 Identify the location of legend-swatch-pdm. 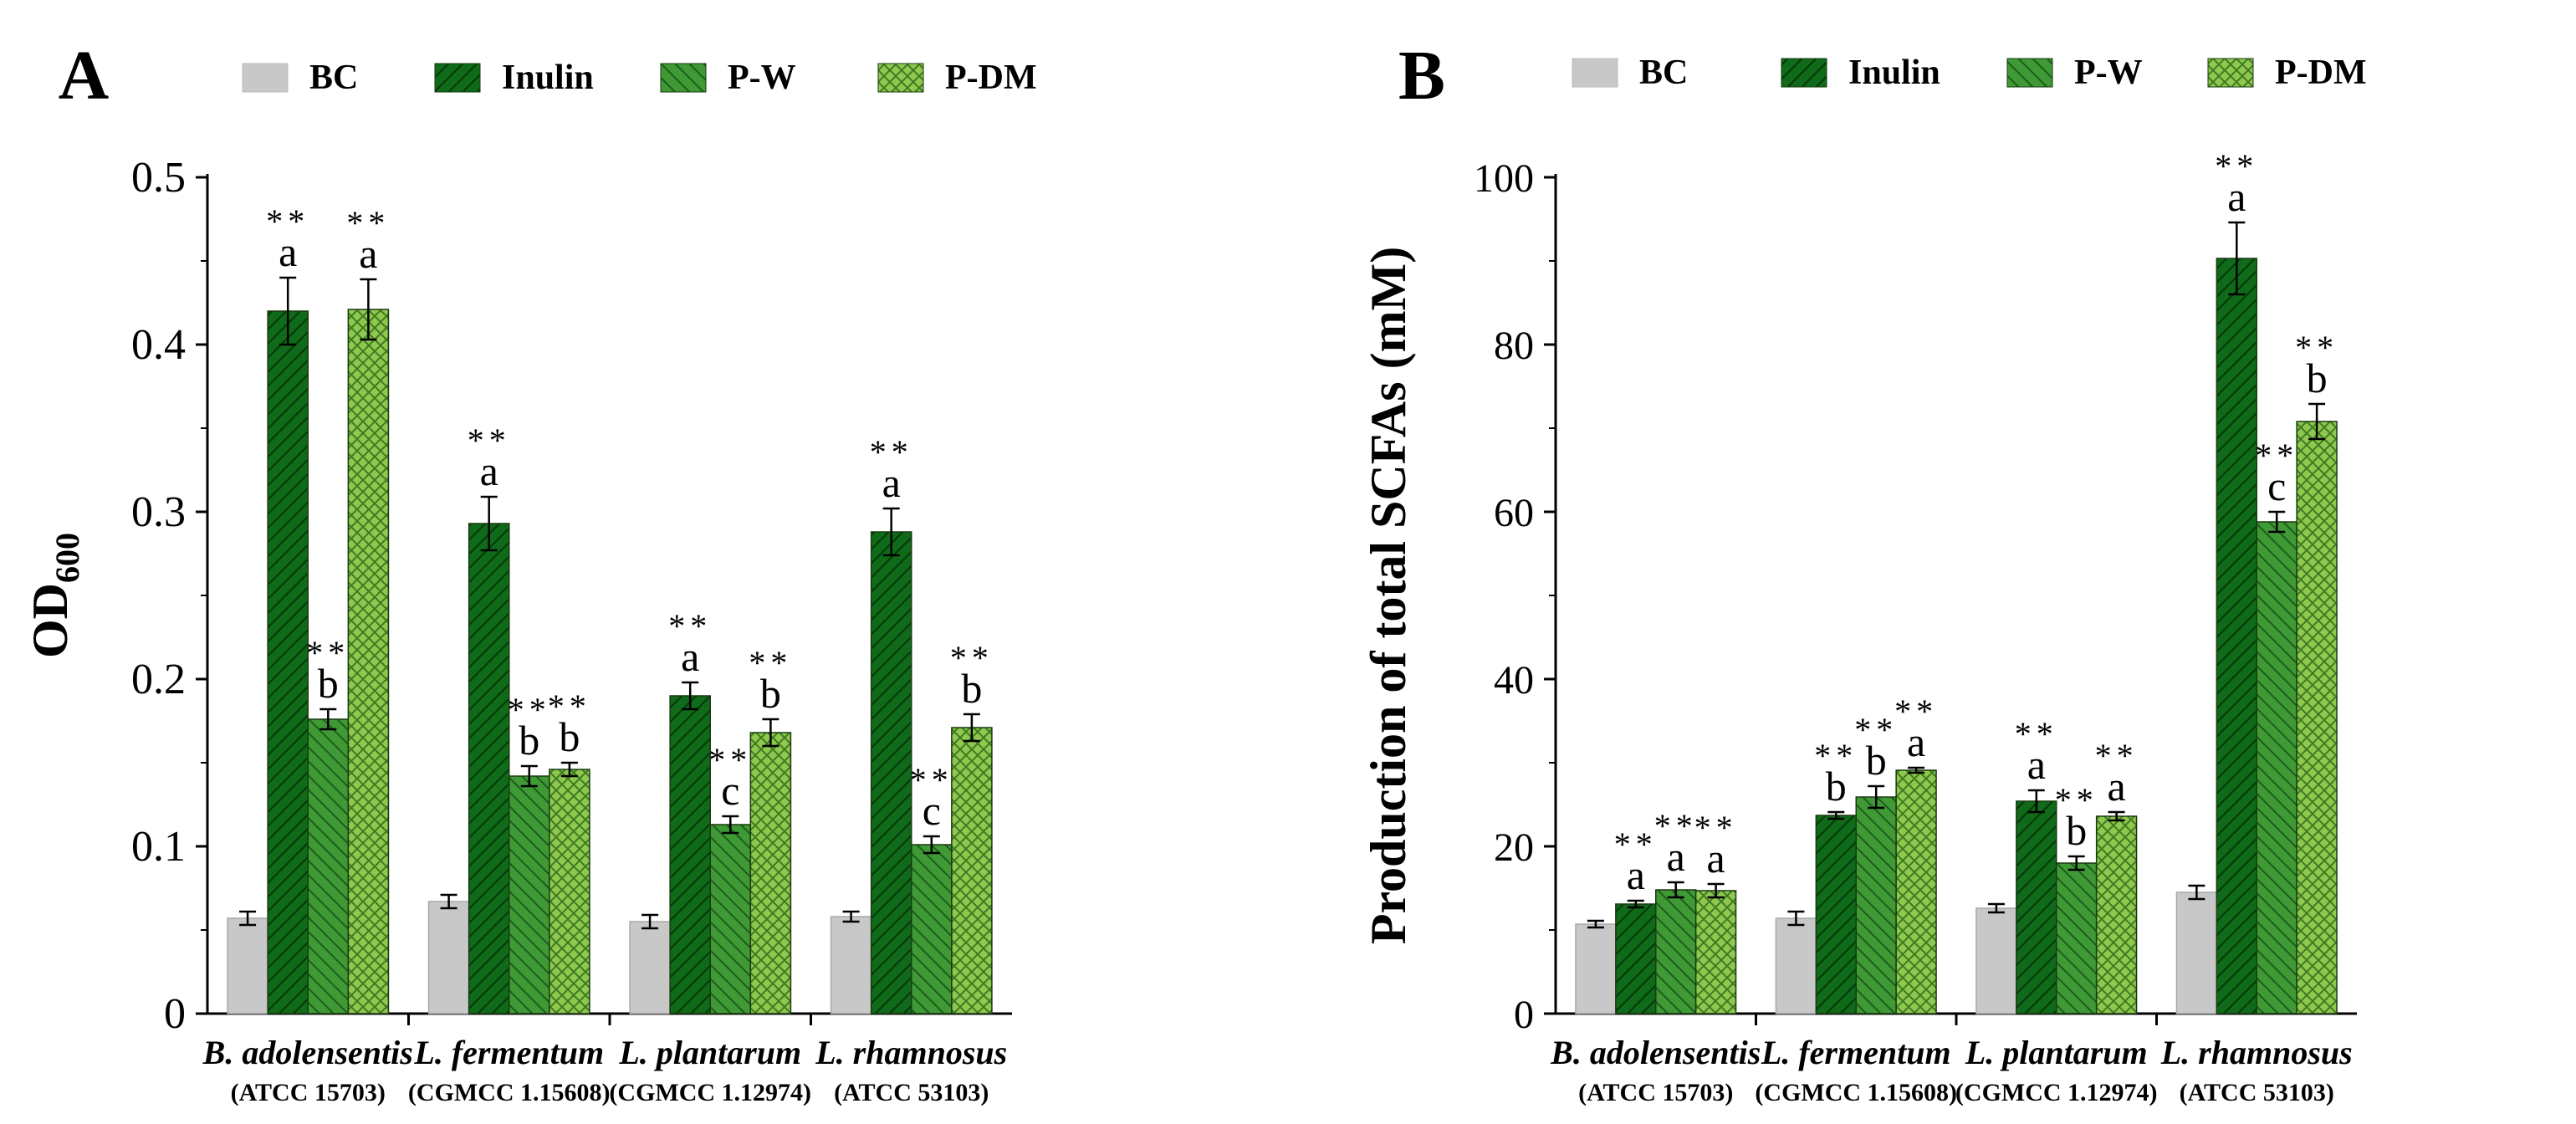
(900, 78).